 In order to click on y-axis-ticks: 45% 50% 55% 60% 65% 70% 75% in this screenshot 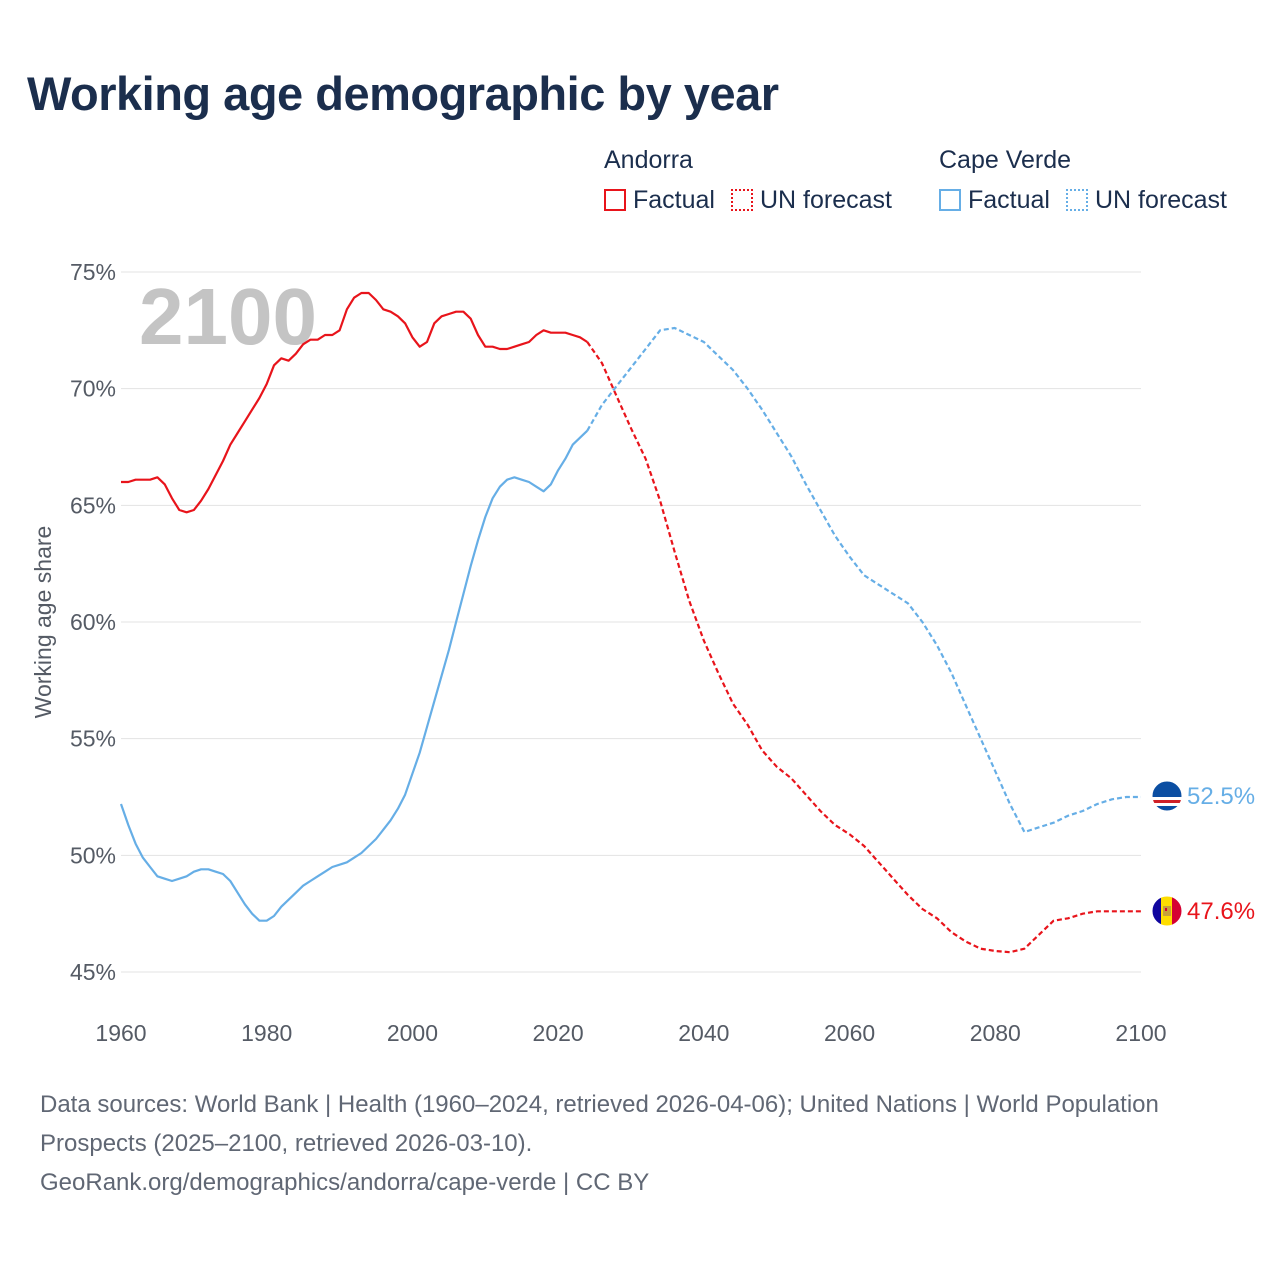, I will do `click(93, 622)`.